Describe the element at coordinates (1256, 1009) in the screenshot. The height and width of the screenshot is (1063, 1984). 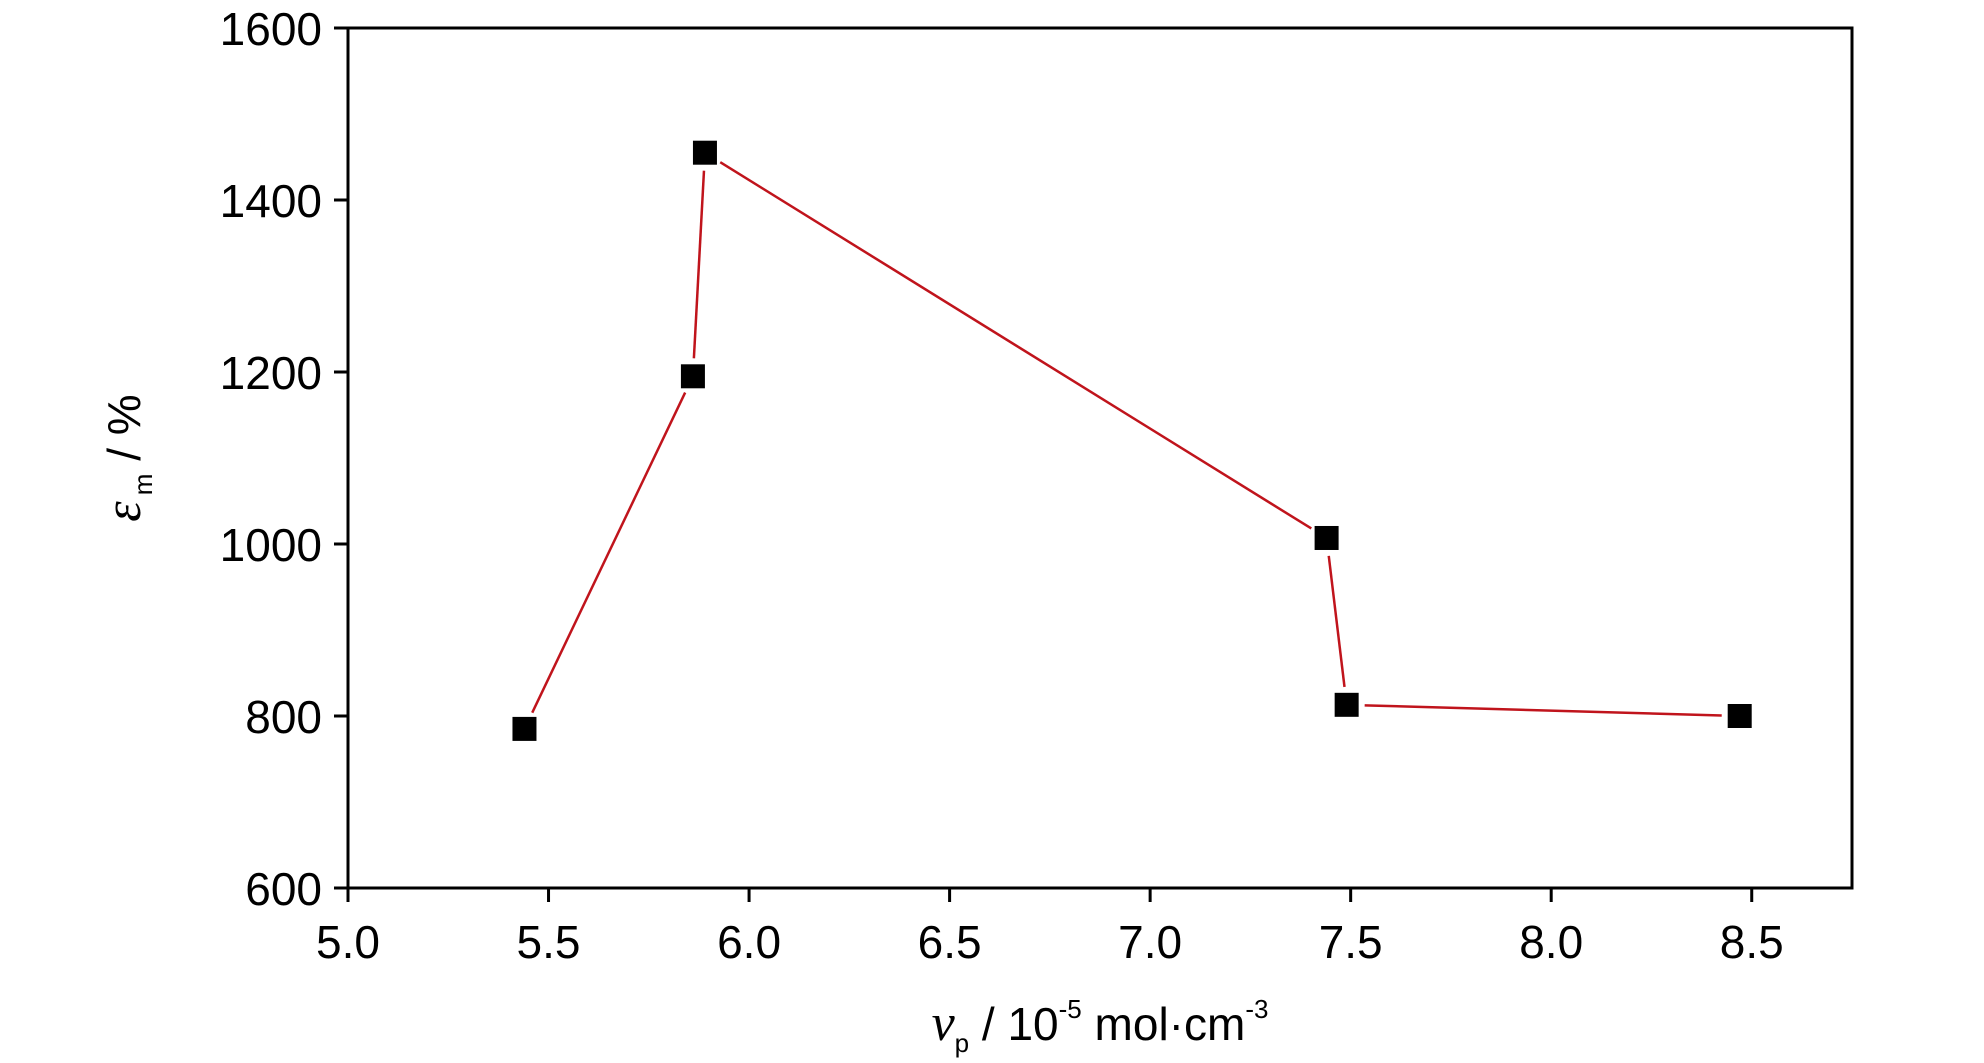
I see `x-axis-unit-exponent: -3` at that location.